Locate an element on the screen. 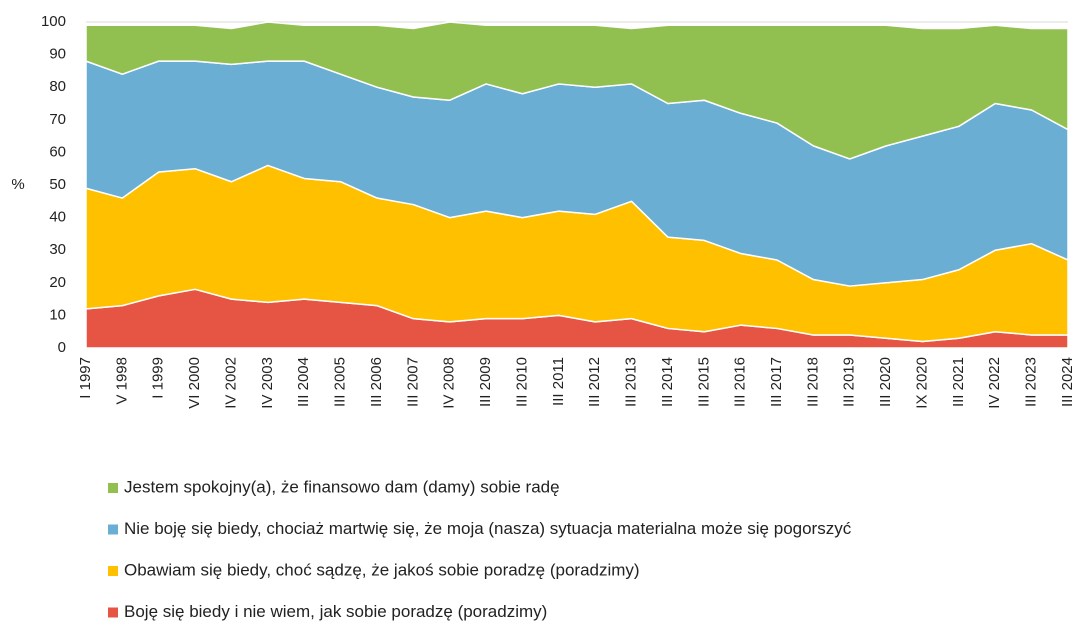 Image resolution: width=1078 pixels, height=633 pixels. x-tick-label: III 2010 is located at coordinates (521, 382).